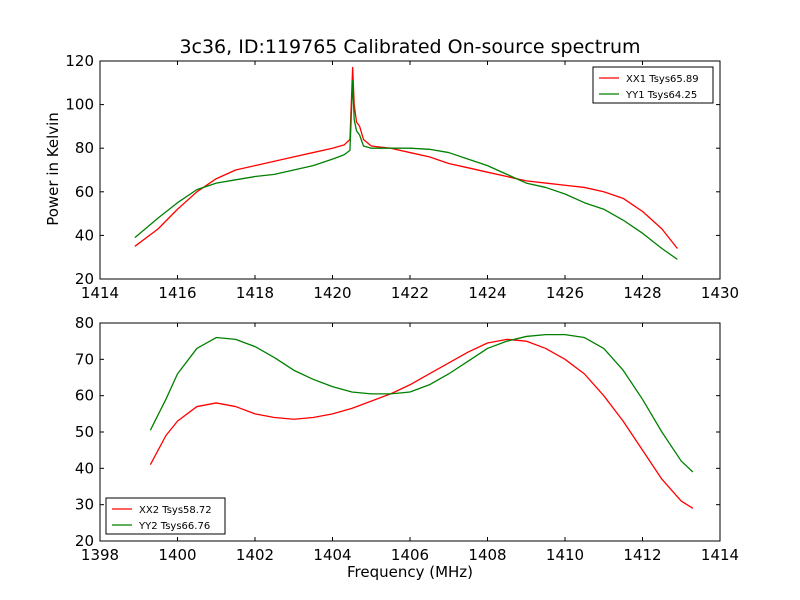  I want to click on y-tick-label: 70, so click(84, 359).